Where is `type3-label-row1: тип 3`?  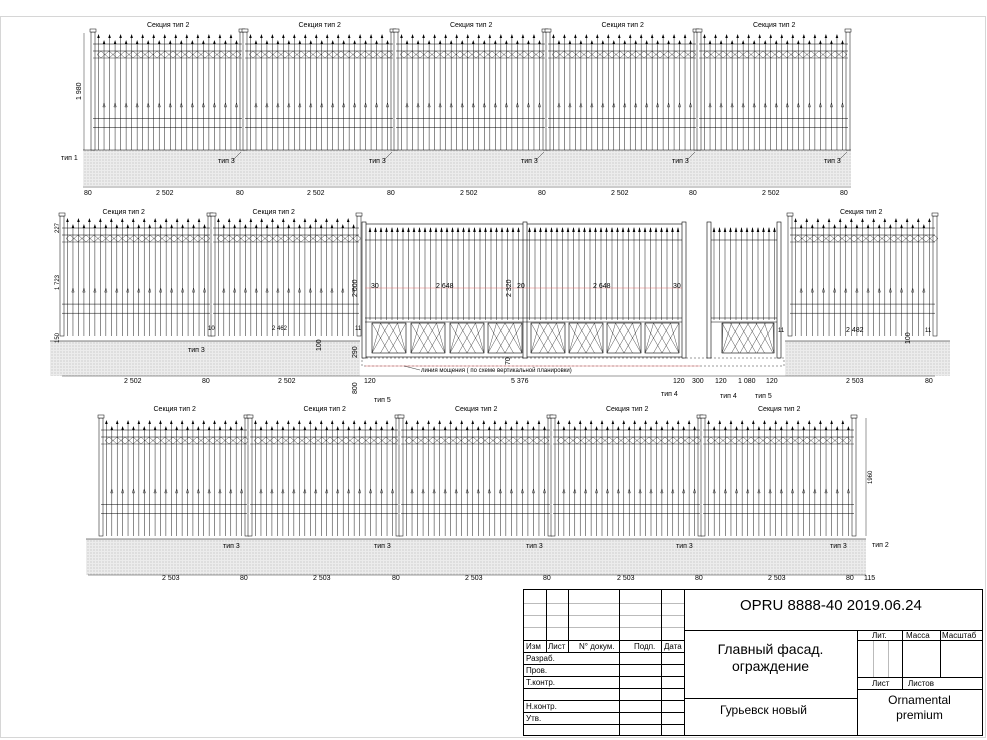 type3-label-row1: тип 3 is located at coordinates (680, 161).